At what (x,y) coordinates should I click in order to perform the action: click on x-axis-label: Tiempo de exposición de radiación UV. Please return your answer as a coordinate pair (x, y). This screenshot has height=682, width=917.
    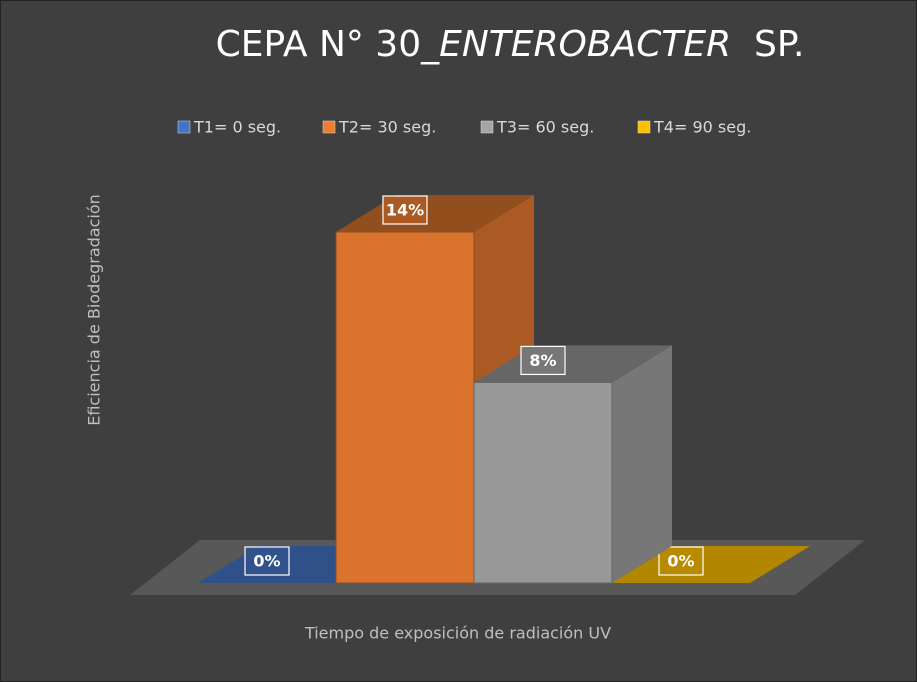
    Looking at the image, I should click on (457, 633).